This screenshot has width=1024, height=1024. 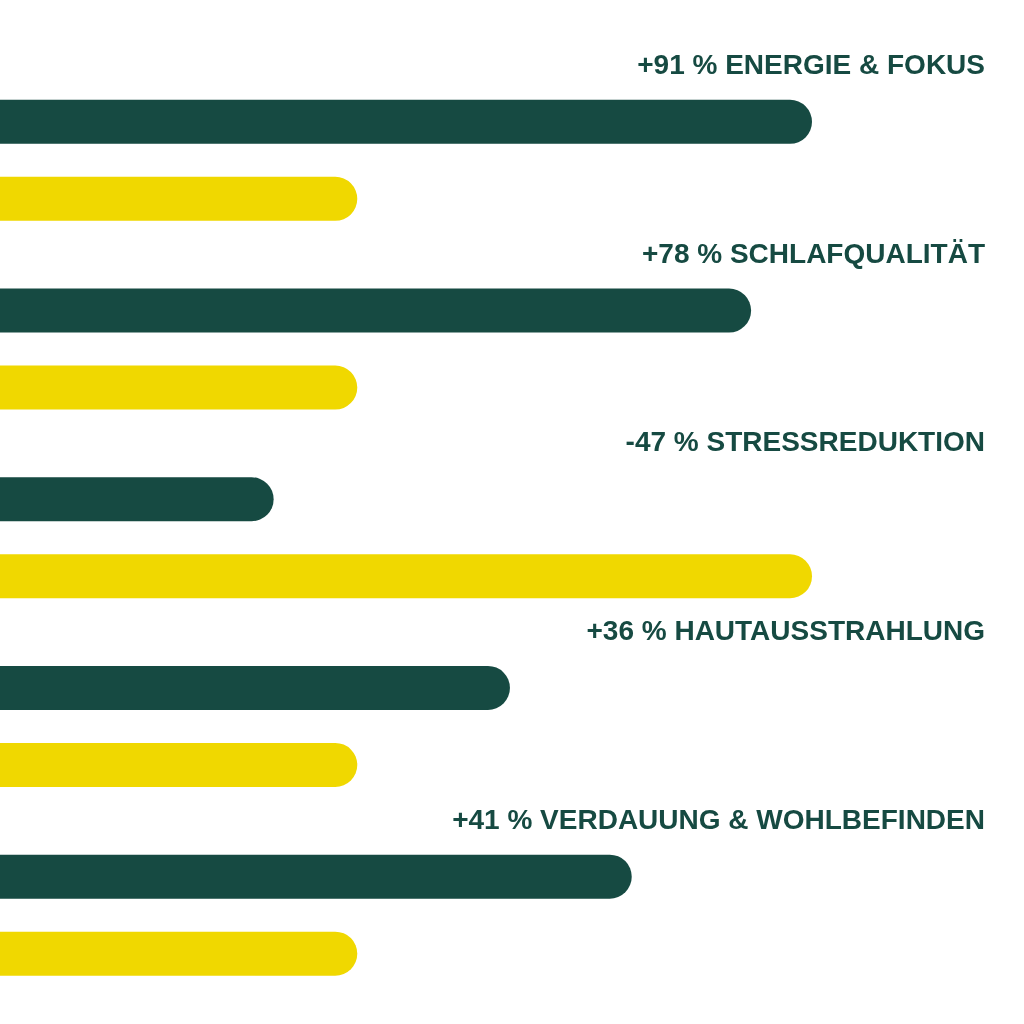 I want to click on y-tick-label: +78 % SCHLAFQUALITÄT, so click(x=813, y=253).